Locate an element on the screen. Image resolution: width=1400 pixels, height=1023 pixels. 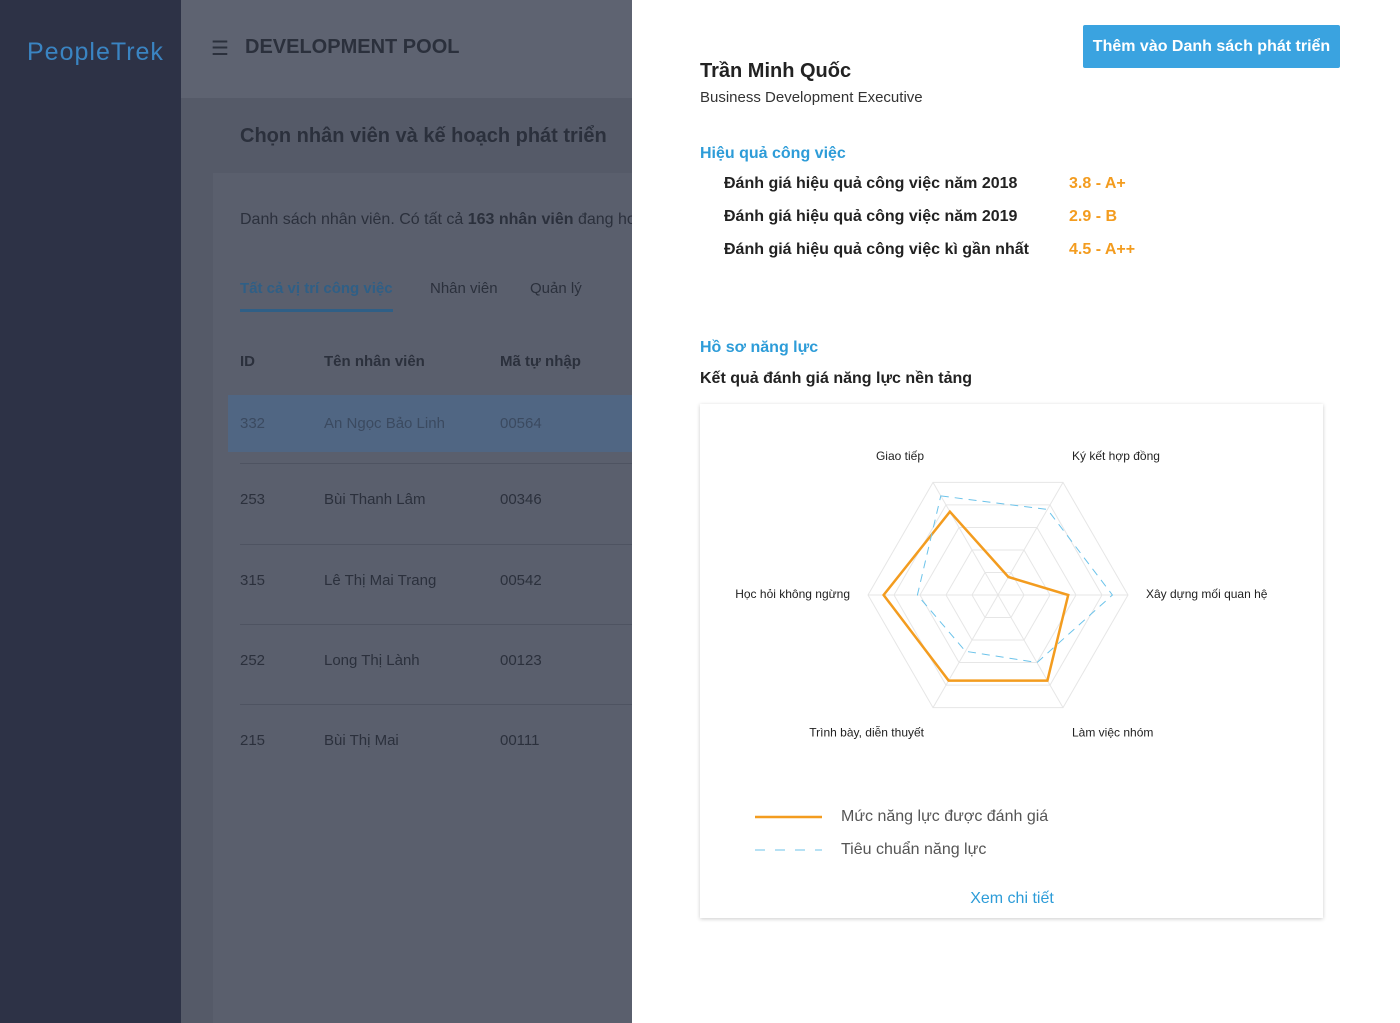
summary-rest: đang ho is located at coordinates (606, 219).